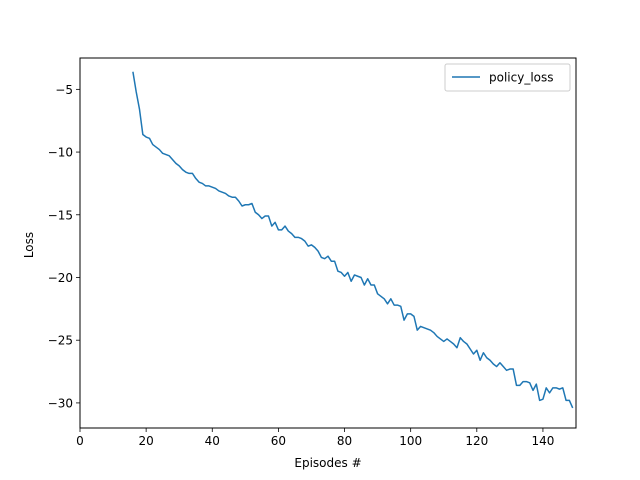 The height and width of the screenshot is (480, 640). I want to click on x-tick-label: 20, so click(145, 441).